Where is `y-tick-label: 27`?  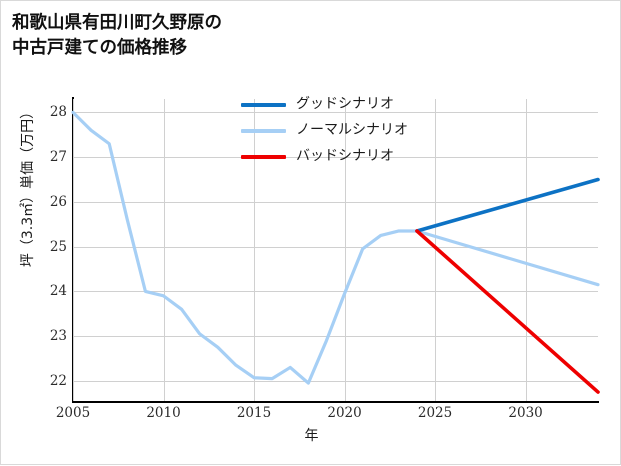 y-tick-label: 27 is located at coordinates (58, 157).